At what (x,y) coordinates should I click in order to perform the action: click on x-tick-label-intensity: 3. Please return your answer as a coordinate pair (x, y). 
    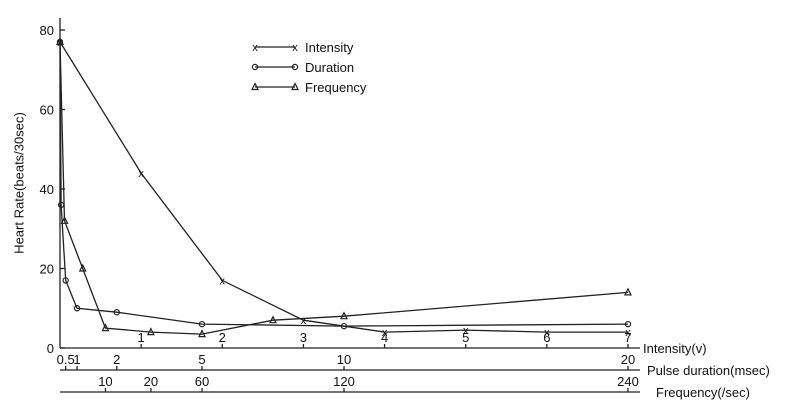
    Looking at the image, I should click on (303, 337).